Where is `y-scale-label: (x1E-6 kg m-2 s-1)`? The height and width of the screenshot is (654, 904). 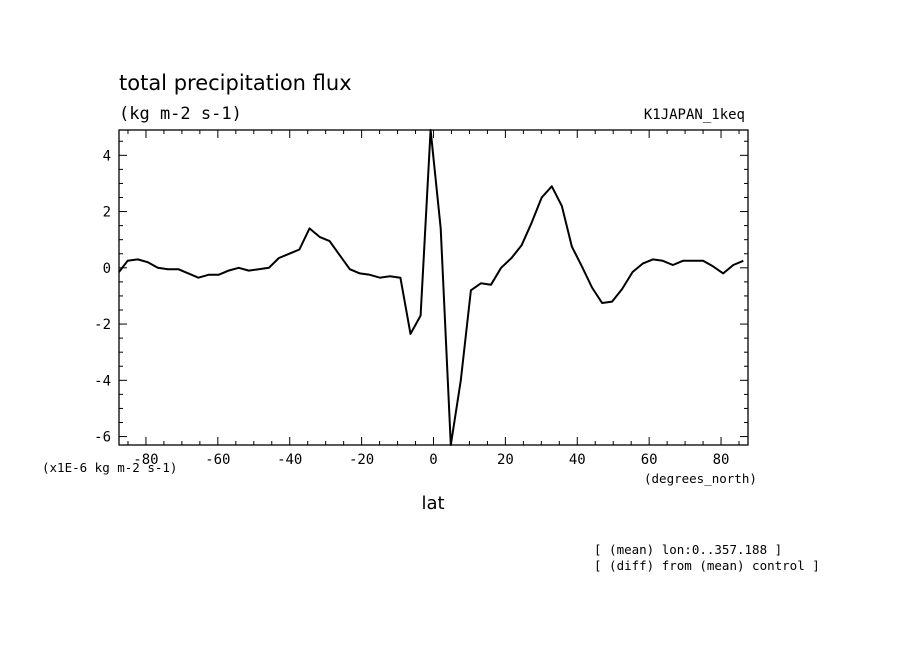
y-scale-label: (x1E-6 kg m-2 s-1) is located at coordinates (109, 467).